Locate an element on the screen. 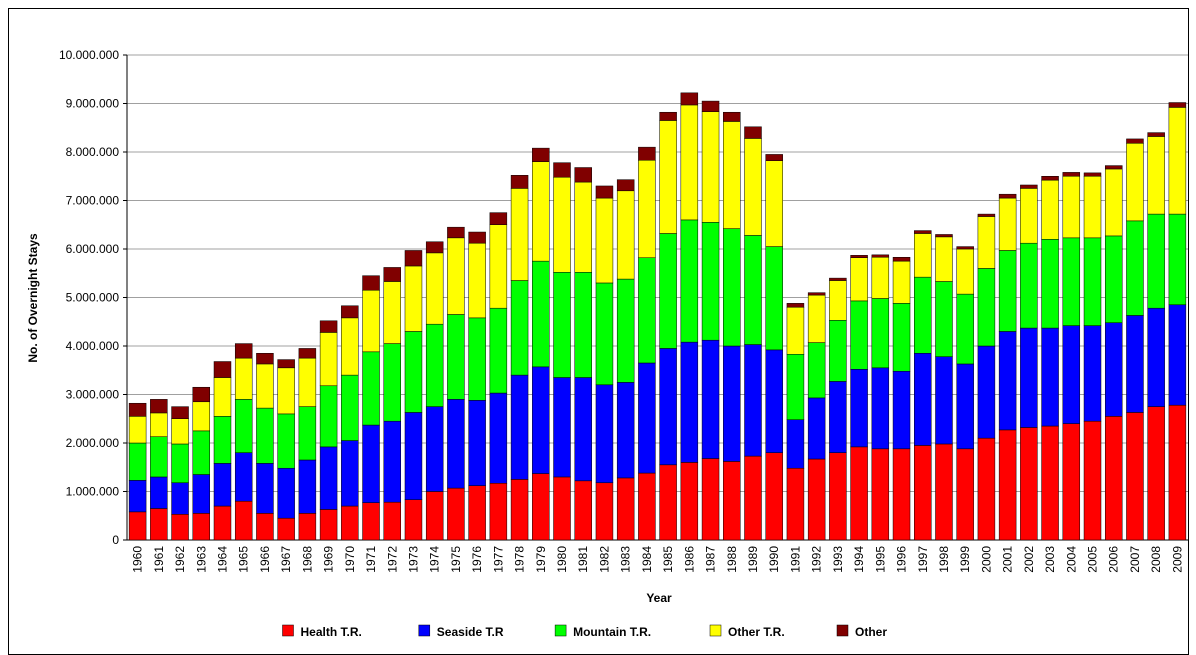 Image resolution: width=1196 pixels, height=655 pixels. x-tick-label: 1996 is located at coordinates (902, 559).